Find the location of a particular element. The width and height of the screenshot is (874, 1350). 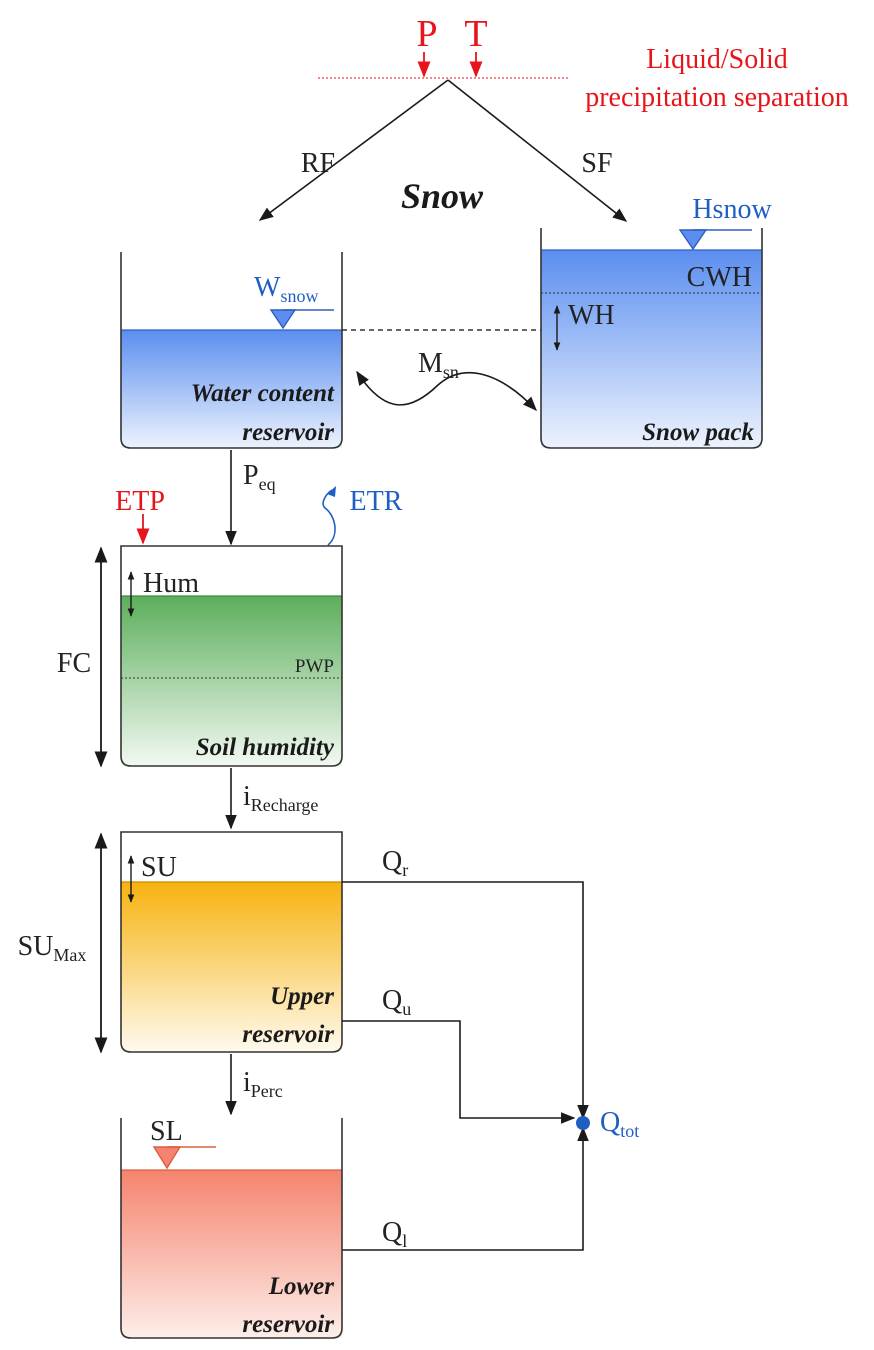

lower-reservoir: SL Lower reservoir is located at coordinates (231, 1227).